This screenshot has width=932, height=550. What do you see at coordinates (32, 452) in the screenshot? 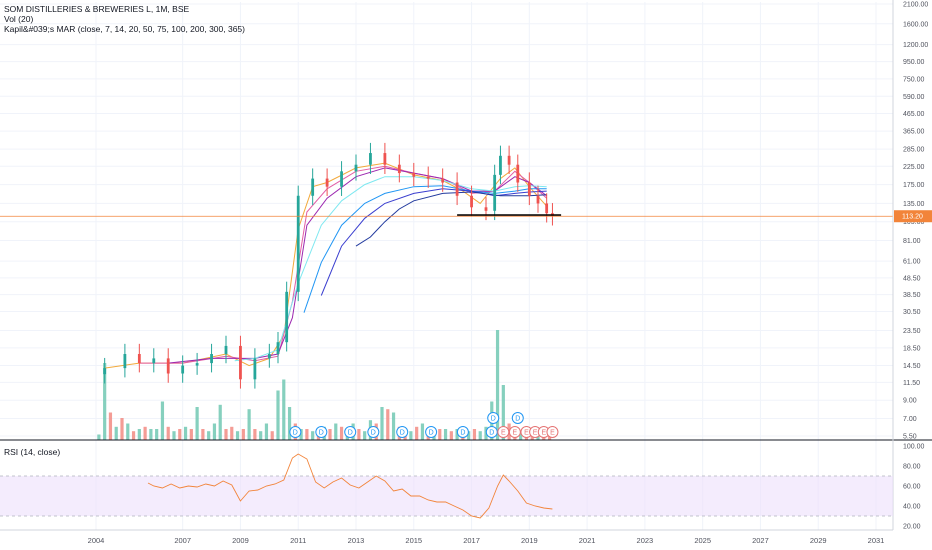
I see `rsi-legend: RSI (14, close)` at bounding box center [32, 452].